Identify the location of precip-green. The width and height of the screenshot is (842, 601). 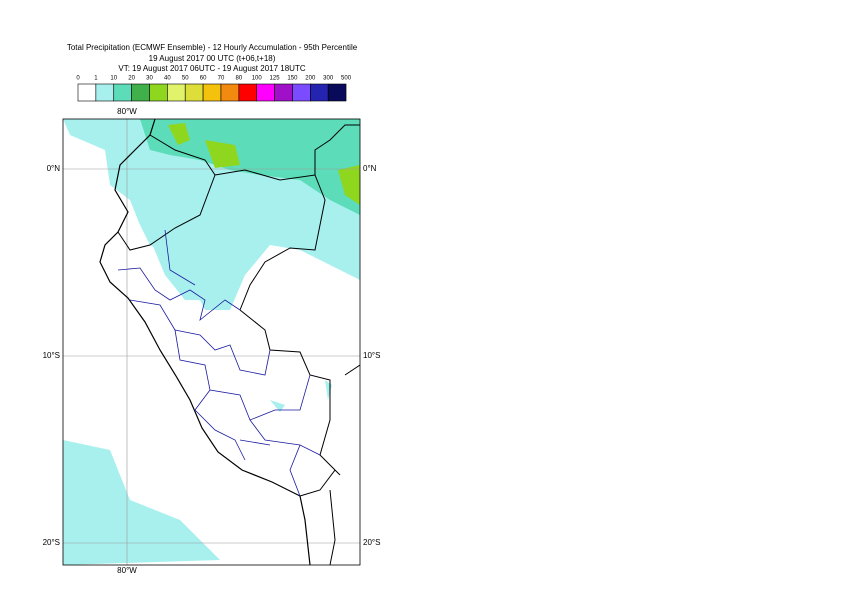
(264, 164).